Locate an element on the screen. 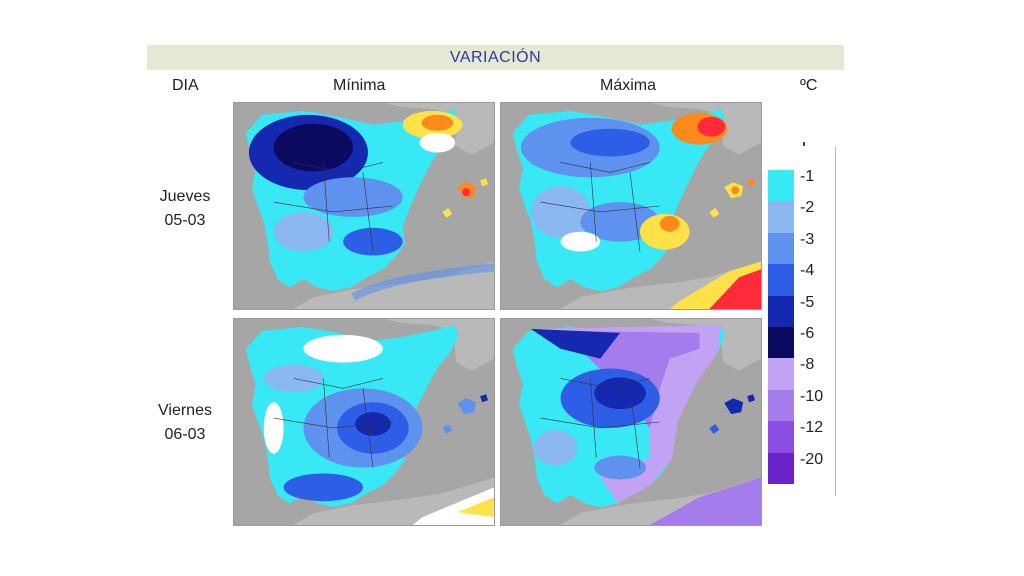 The height and width of the screenshot is (576, 1024). color-legend is located at coordinates (781, 327).